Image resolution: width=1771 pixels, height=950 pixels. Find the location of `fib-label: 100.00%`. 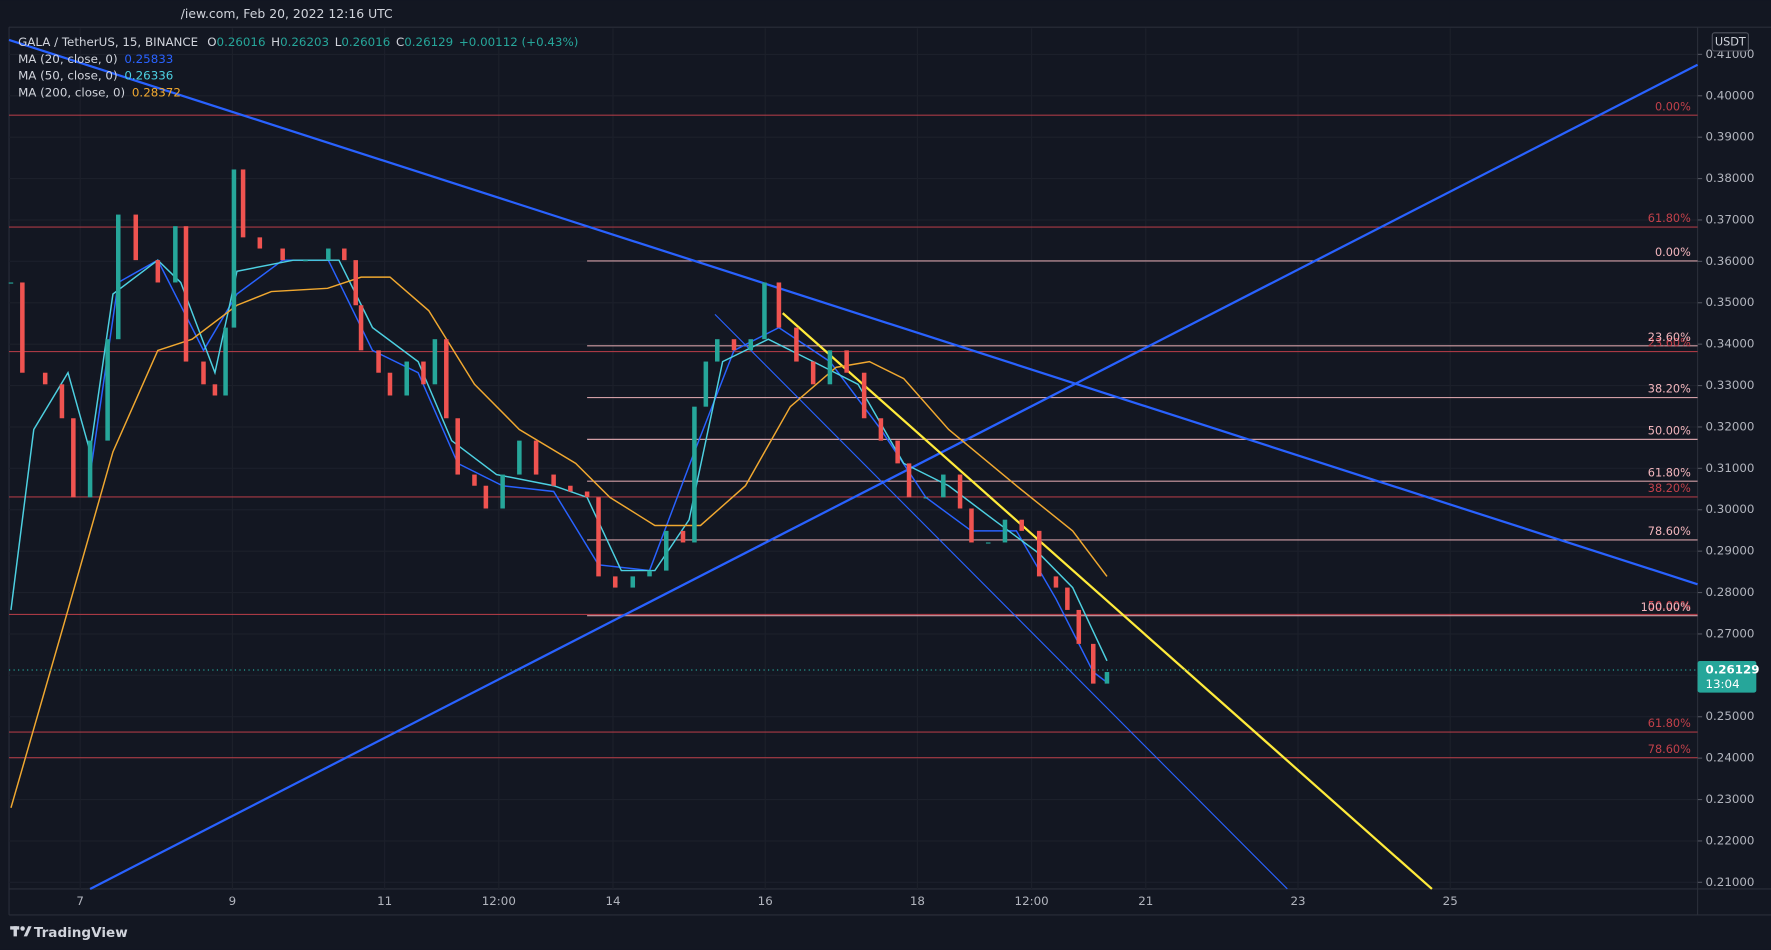

fib-label: 100.00% is located at coordinates (1666, 607).